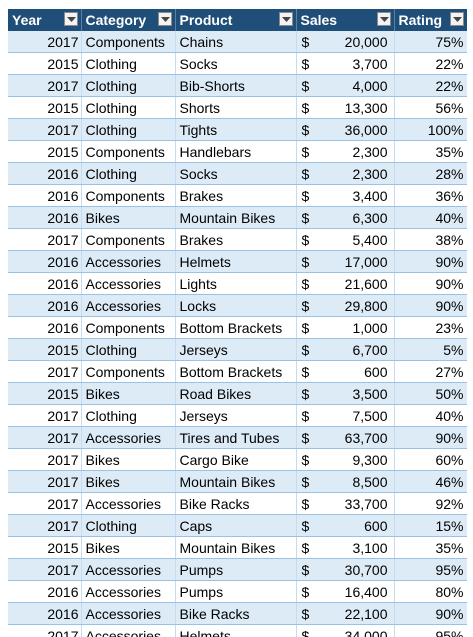  What do you see at coordinates (236, 349) in the screenshot?
I see `cell-product: Jerseys` at bounding box center [236, 349].